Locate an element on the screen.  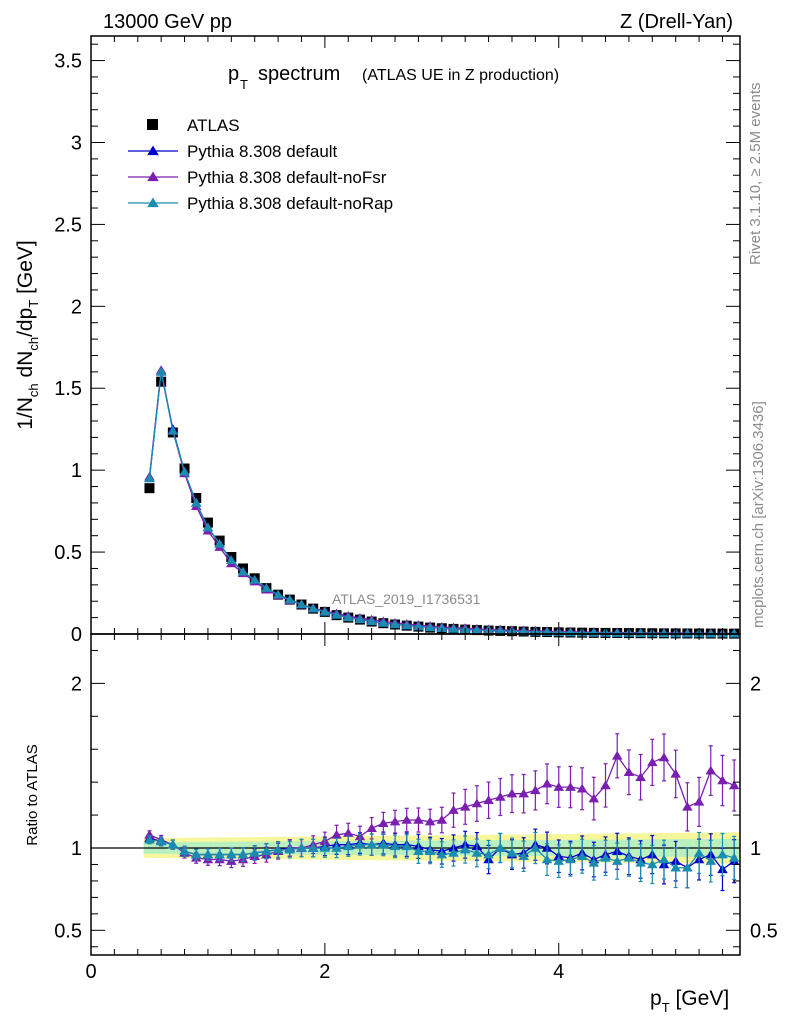
y-tick-label-main: 0 is located at coordinates (76, 635).